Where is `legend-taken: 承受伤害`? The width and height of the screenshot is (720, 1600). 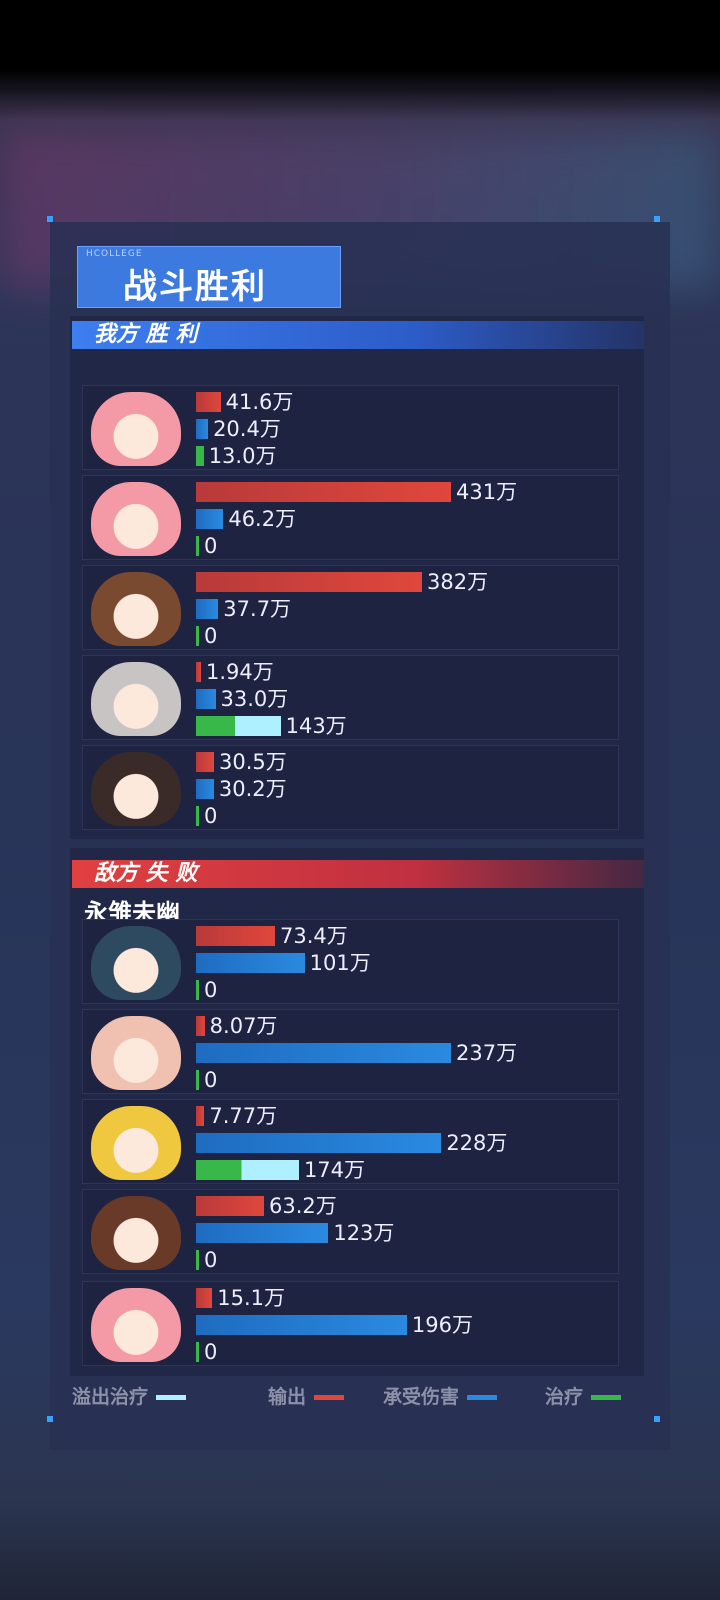
legend-taken: 承受伤害 is located at coordinates (440, 1395).